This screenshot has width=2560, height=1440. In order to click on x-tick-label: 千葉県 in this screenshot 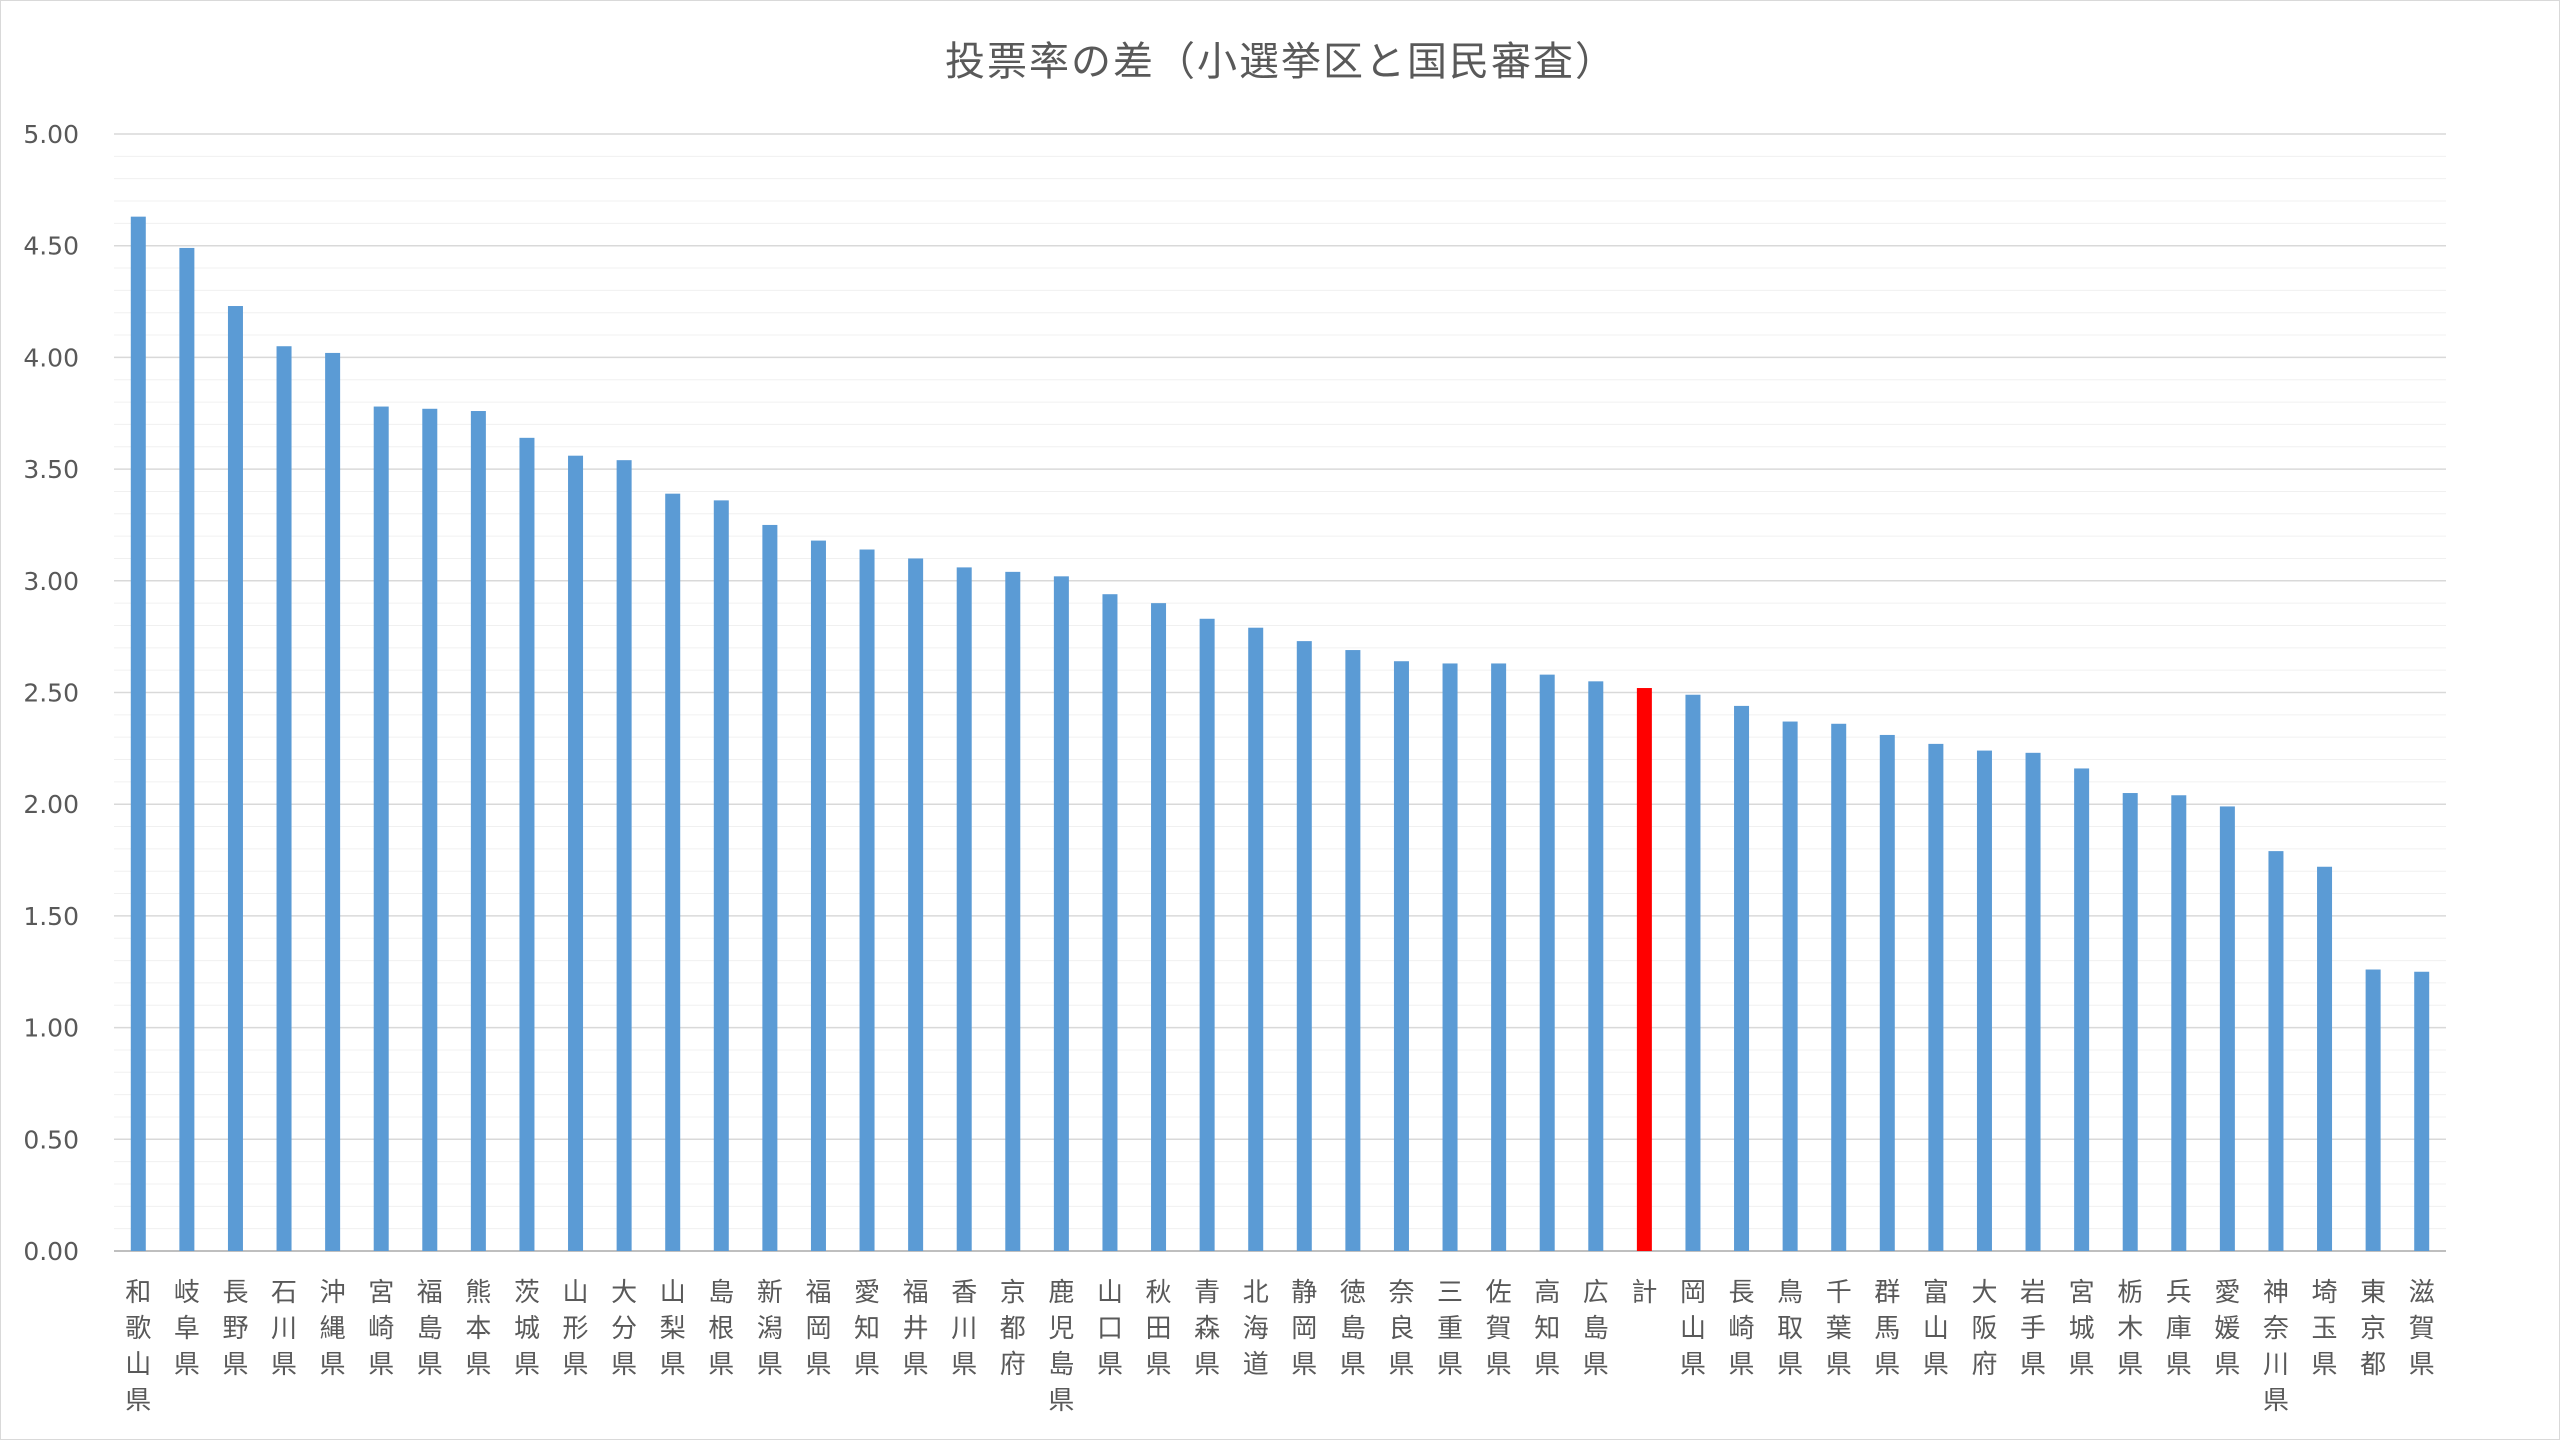, I will do `click(1839, 1329)`.